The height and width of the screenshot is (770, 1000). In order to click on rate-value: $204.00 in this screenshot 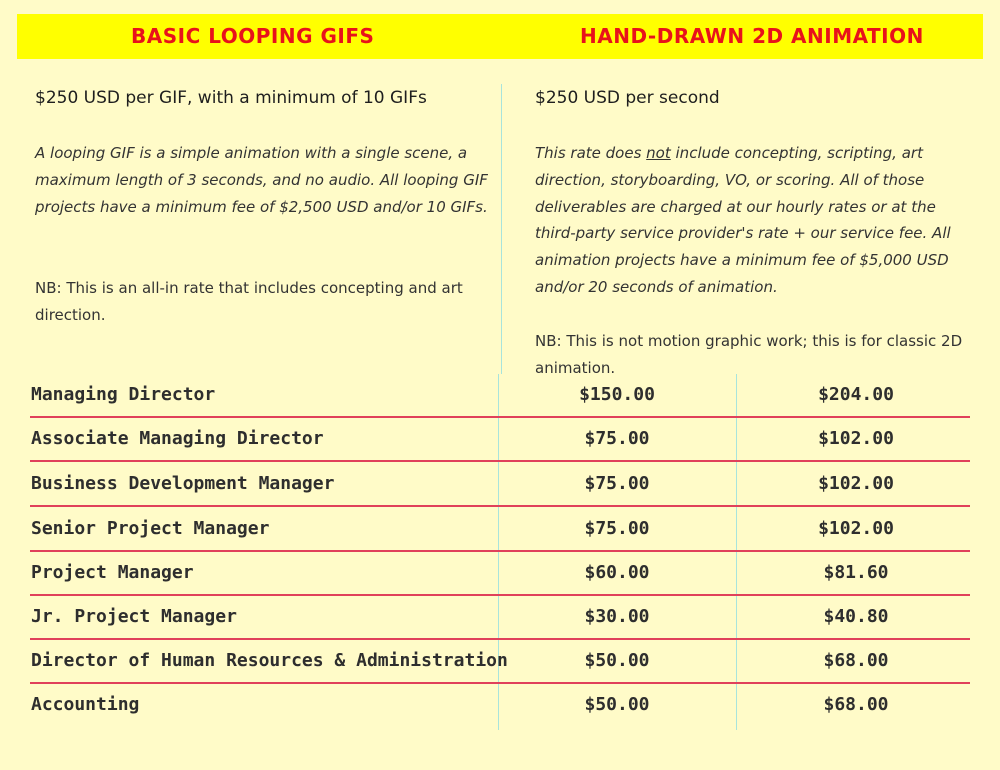, I will do `click(856, 394)`.